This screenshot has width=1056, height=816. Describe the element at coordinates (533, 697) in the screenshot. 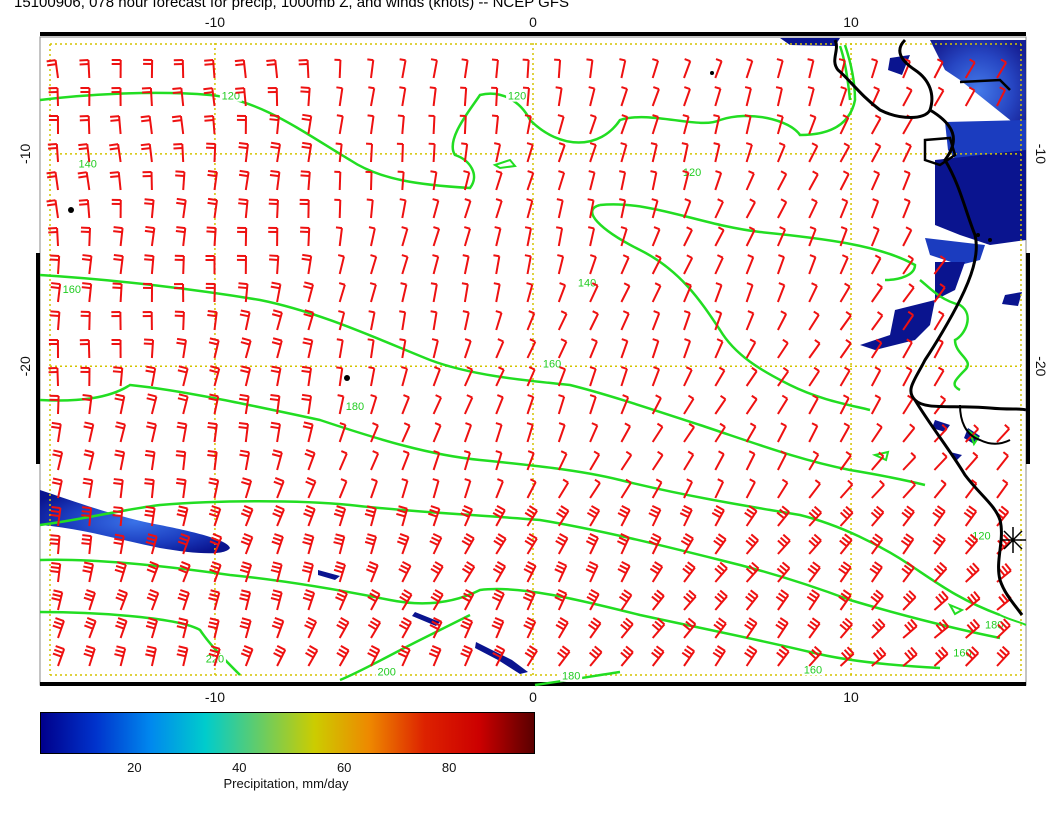

I see `x-tick-label-bottom: 0` at that location.